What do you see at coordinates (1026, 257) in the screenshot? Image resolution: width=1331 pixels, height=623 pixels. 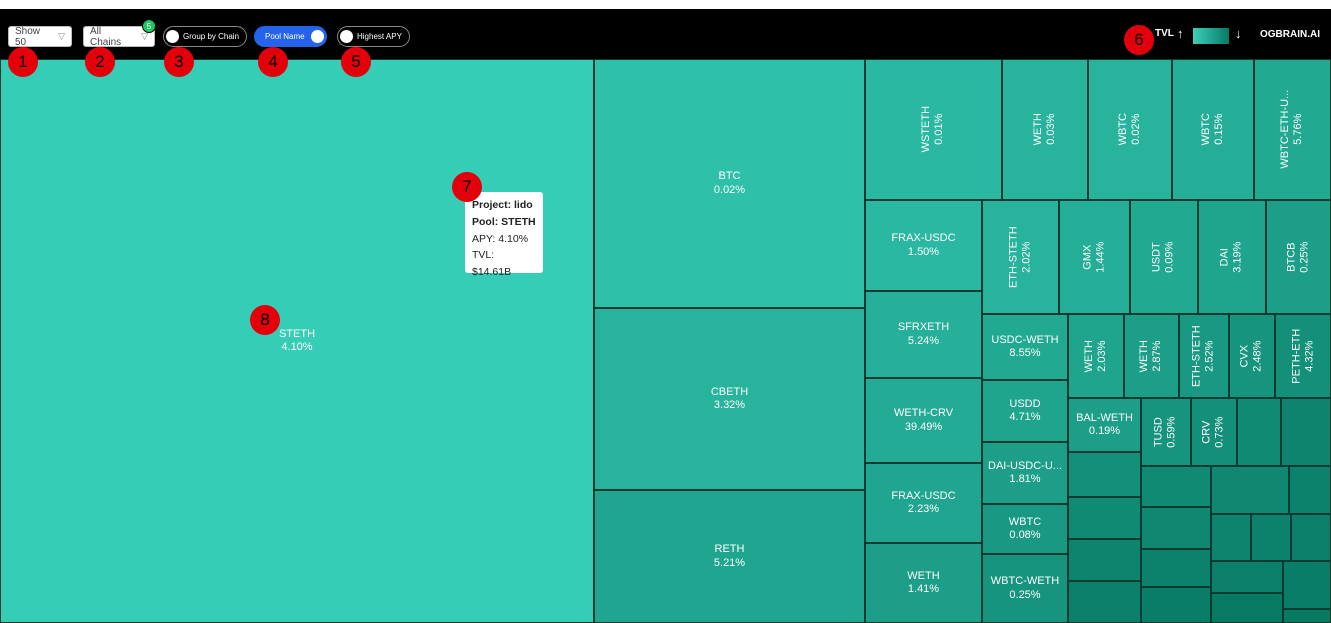 I see `tile-apy: 2.02%` at bounding box center [1026, 257].